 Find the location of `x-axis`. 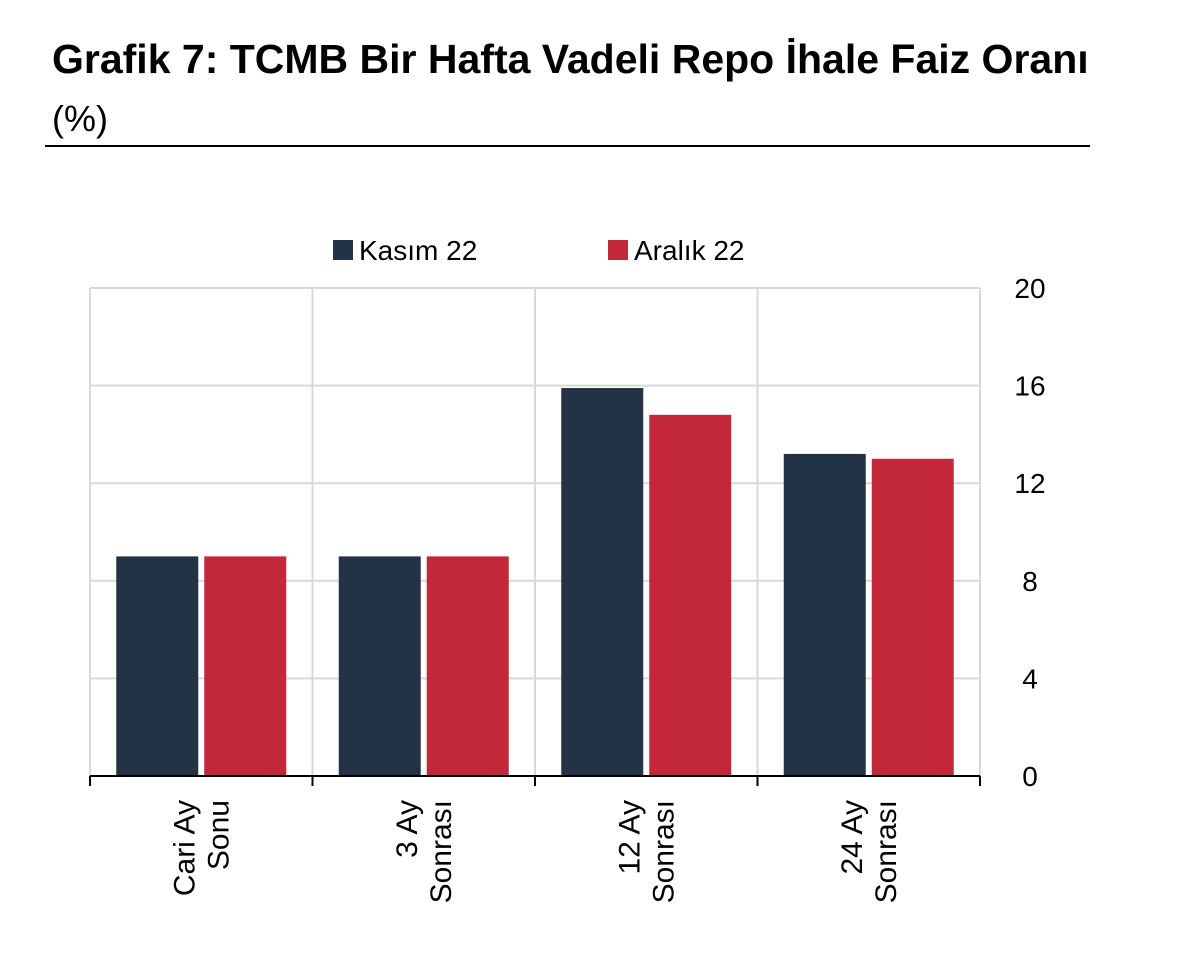

x-axis is located at coordinates (535, 780).